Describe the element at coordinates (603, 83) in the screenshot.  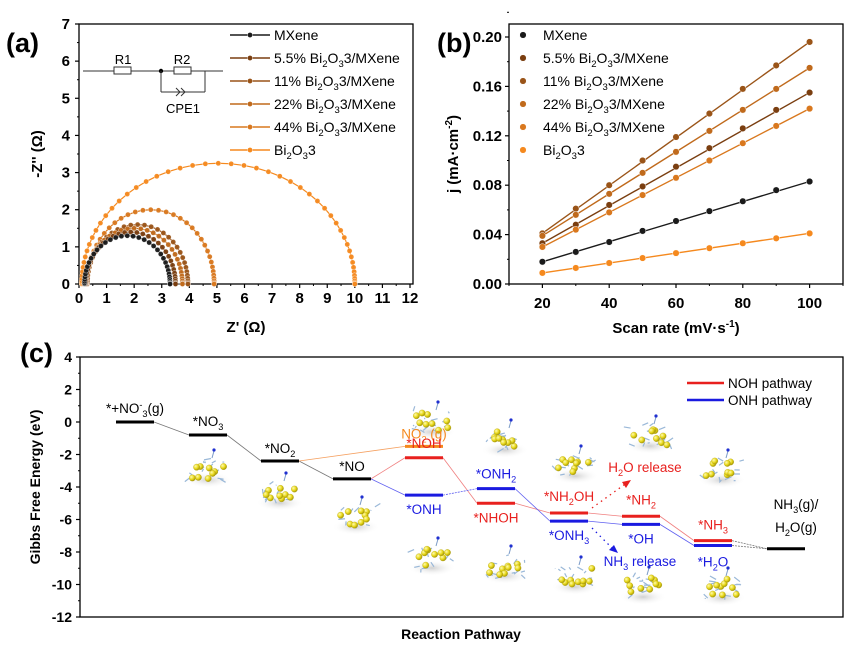
I see `legend-label: 11% Bi2O33/MXene` at that location.